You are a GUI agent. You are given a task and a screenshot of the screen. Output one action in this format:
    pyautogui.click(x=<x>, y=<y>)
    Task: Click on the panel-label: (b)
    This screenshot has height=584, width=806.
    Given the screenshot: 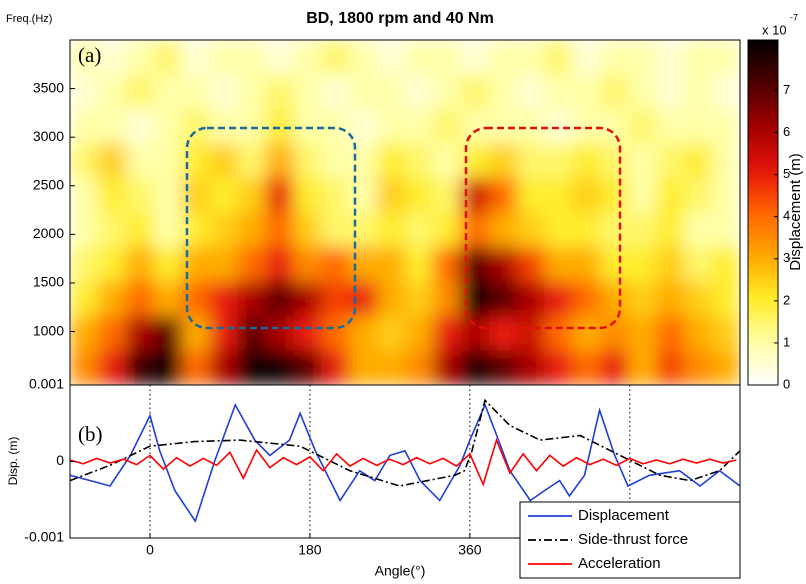 What is the action you would take?
    pyautogui.click(x=90, y=434)
    